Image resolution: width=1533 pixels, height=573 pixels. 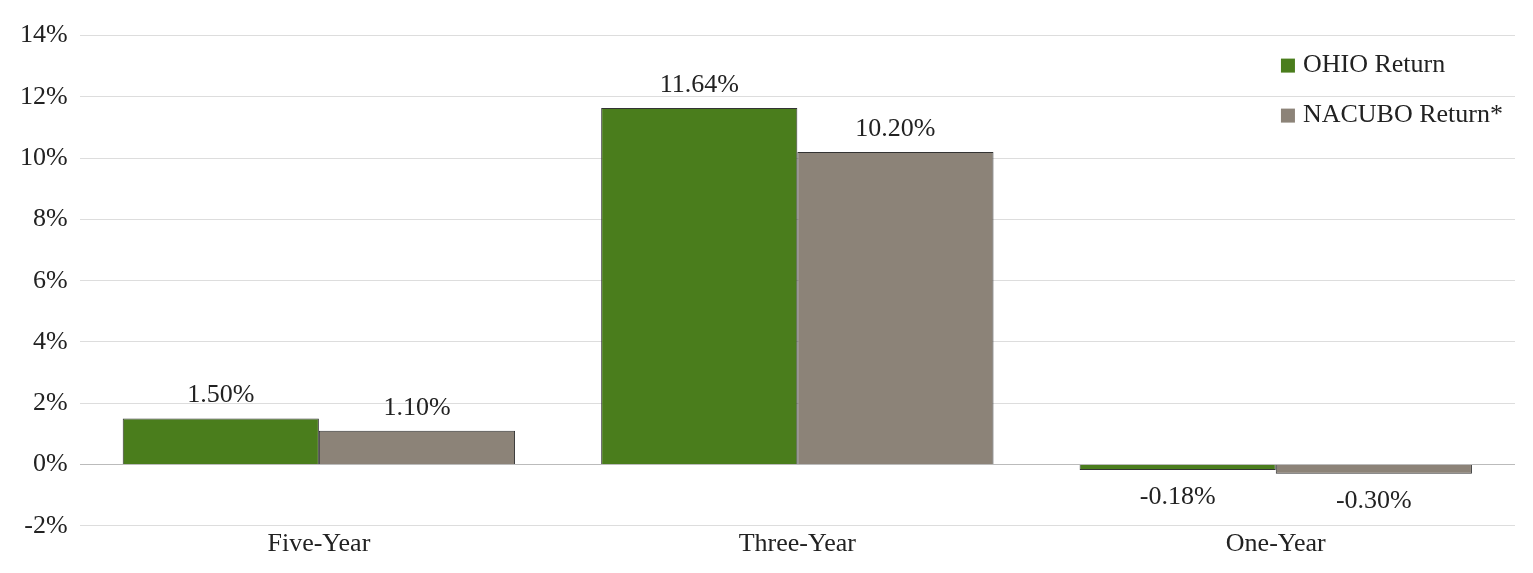 What do you see at coordinates (43, 34) in the screenshot?
I see `y-tick-label: 14%` at bounding box center [43, 34].